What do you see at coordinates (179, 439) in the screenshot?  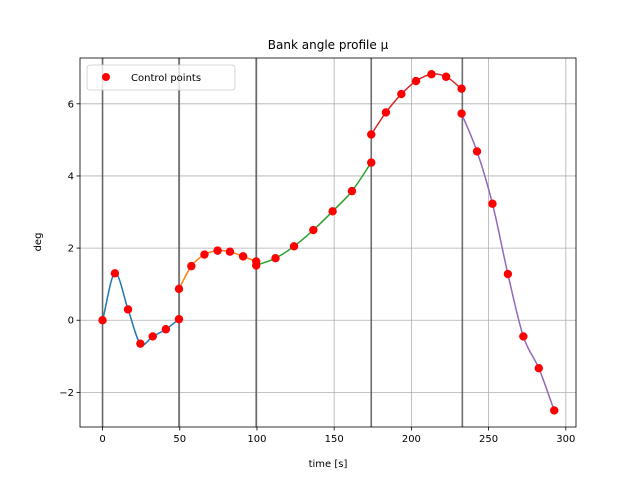 I see `x-tick-label: 50` at bounding box center [179, 439].